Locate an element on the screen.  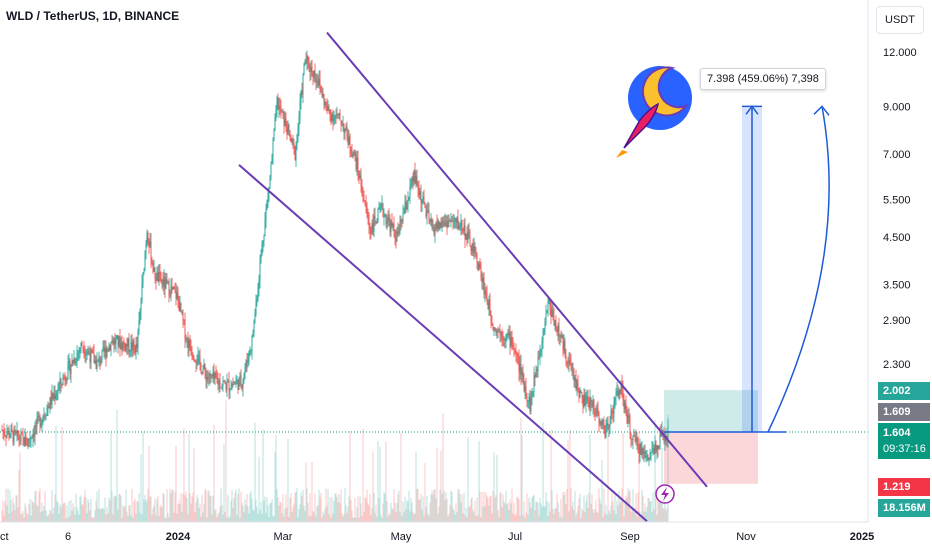
currency-button: USDT is located at coordinates (900, 20).